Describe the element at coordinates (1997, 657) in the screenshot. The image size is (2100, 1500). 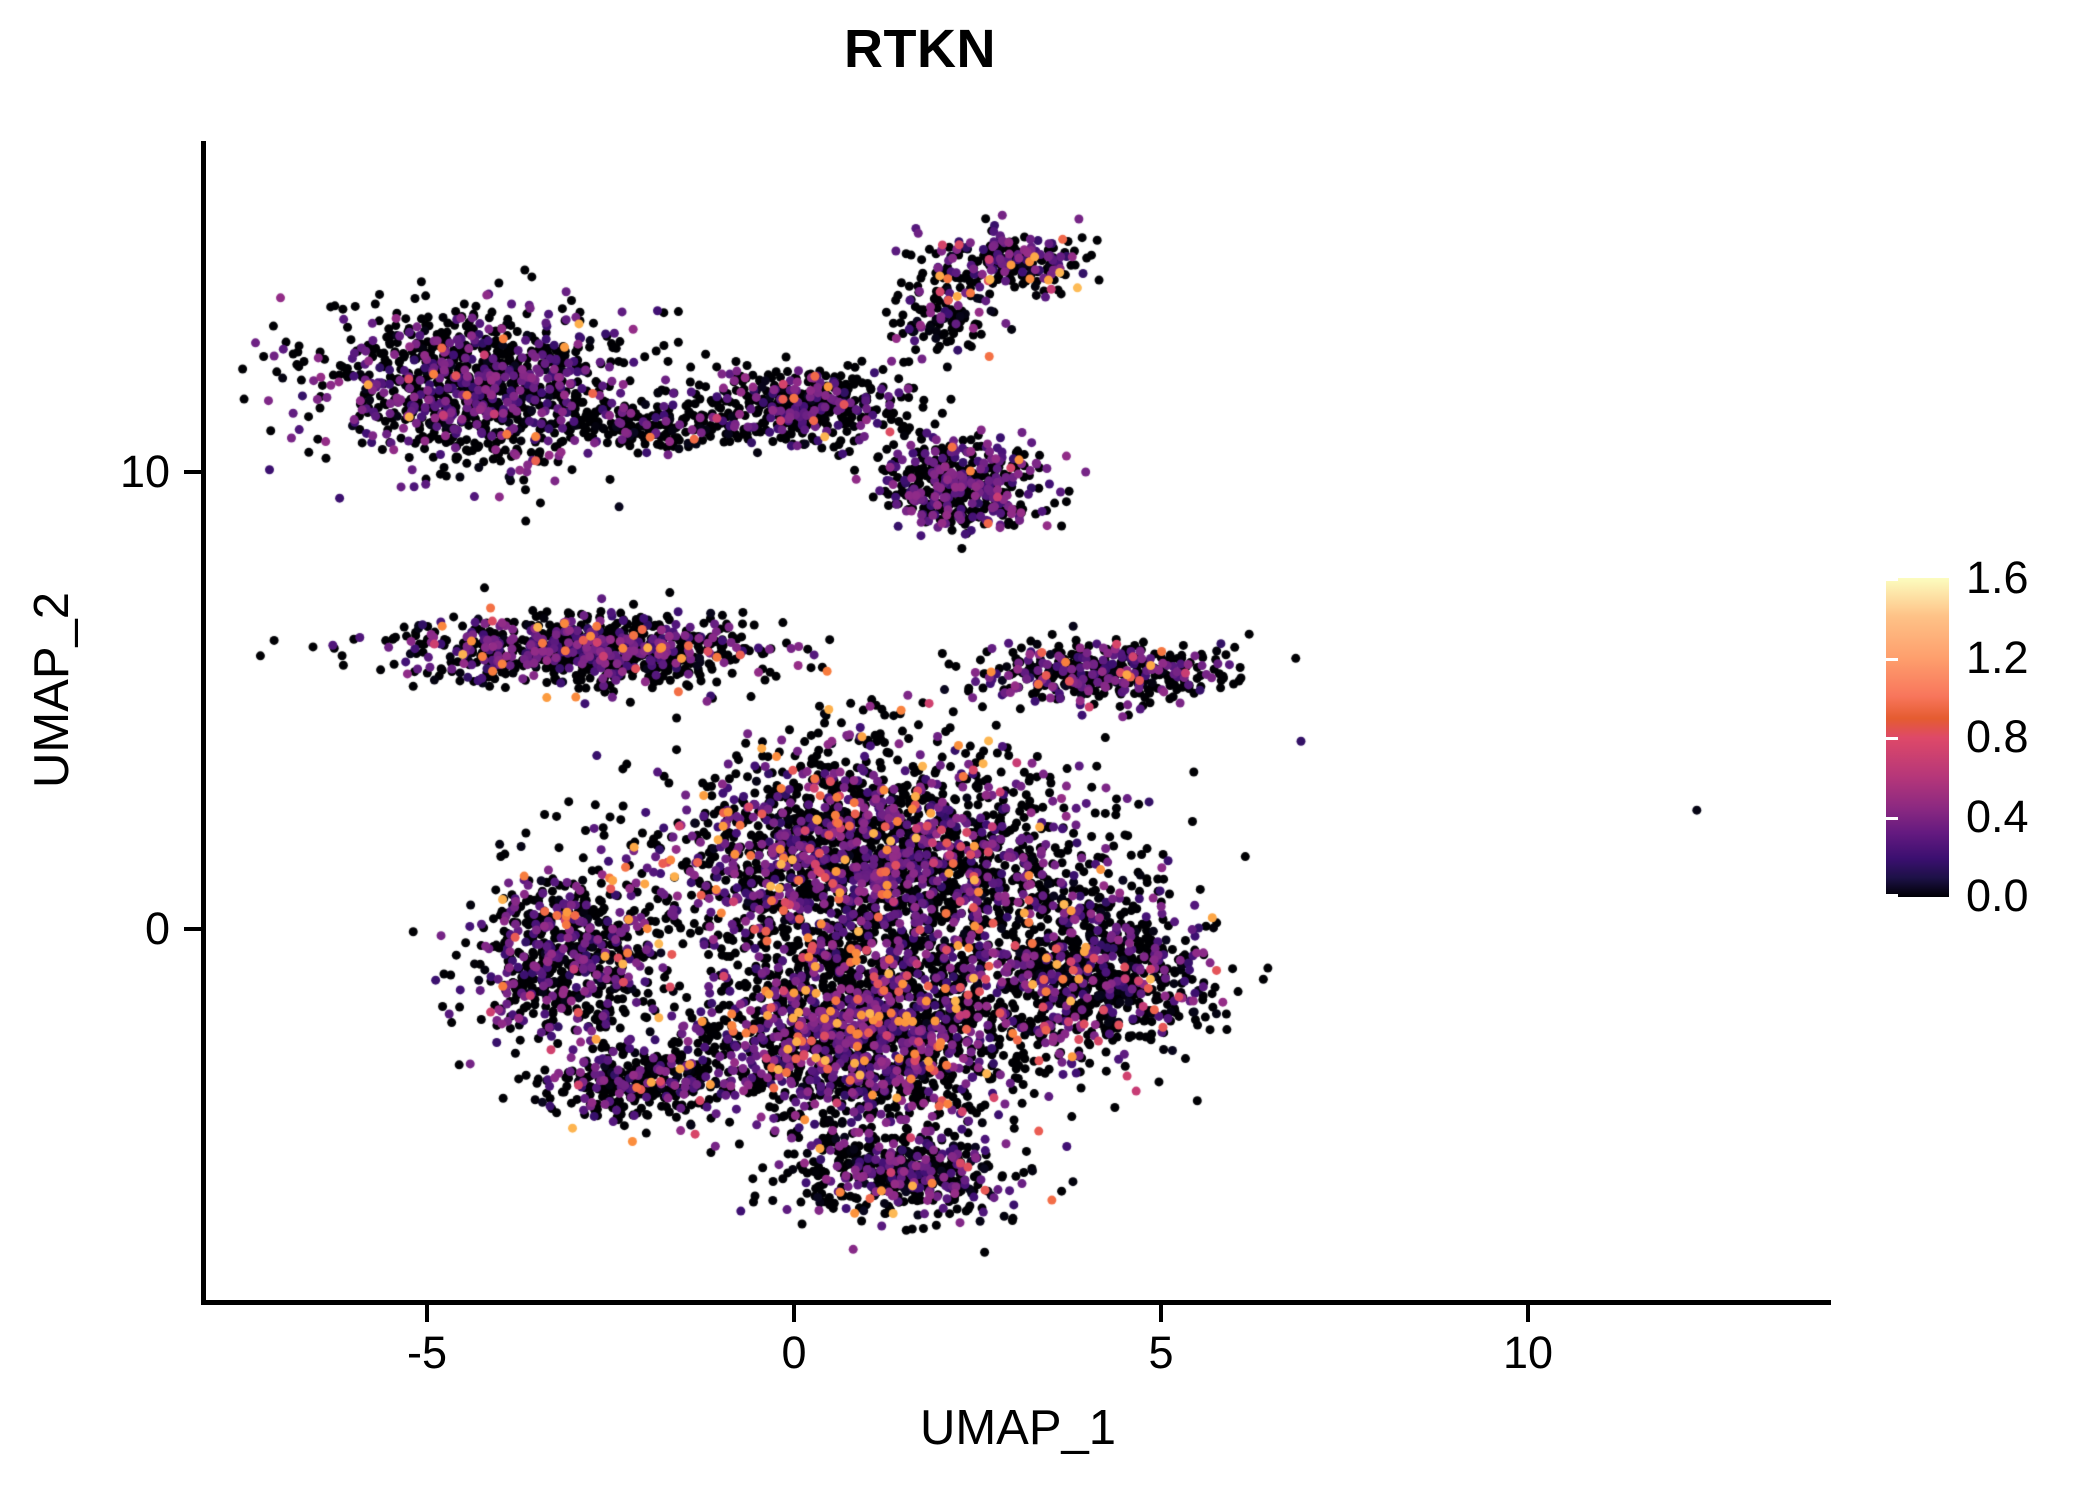
I see `colorbar-tick-label: 1.2` at that location.